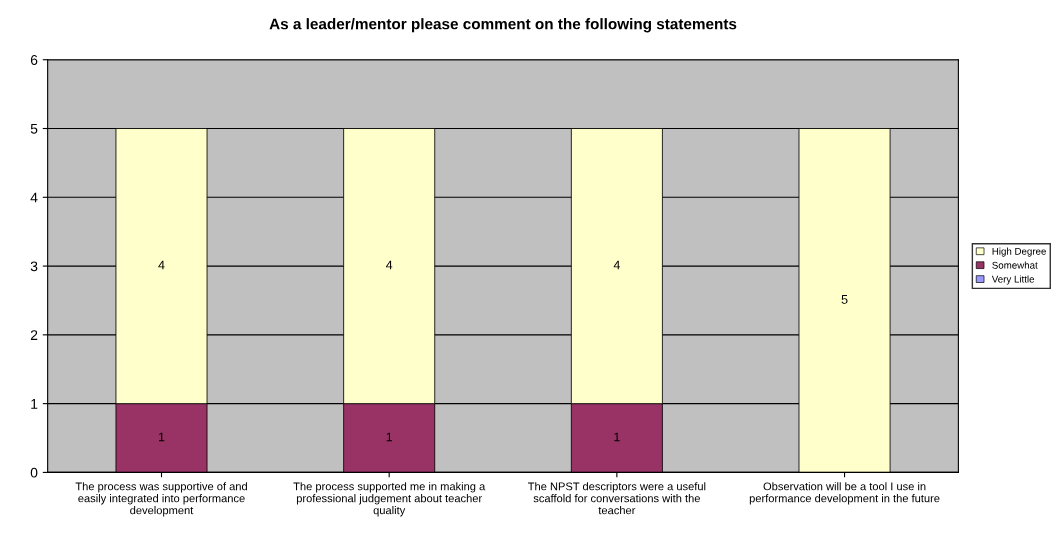  What do you see at coordinates (503, 25) in the screenshot?
I see `chart-title: As a leader/mentor please comment on the following statements` at bounding box center [503, 25].